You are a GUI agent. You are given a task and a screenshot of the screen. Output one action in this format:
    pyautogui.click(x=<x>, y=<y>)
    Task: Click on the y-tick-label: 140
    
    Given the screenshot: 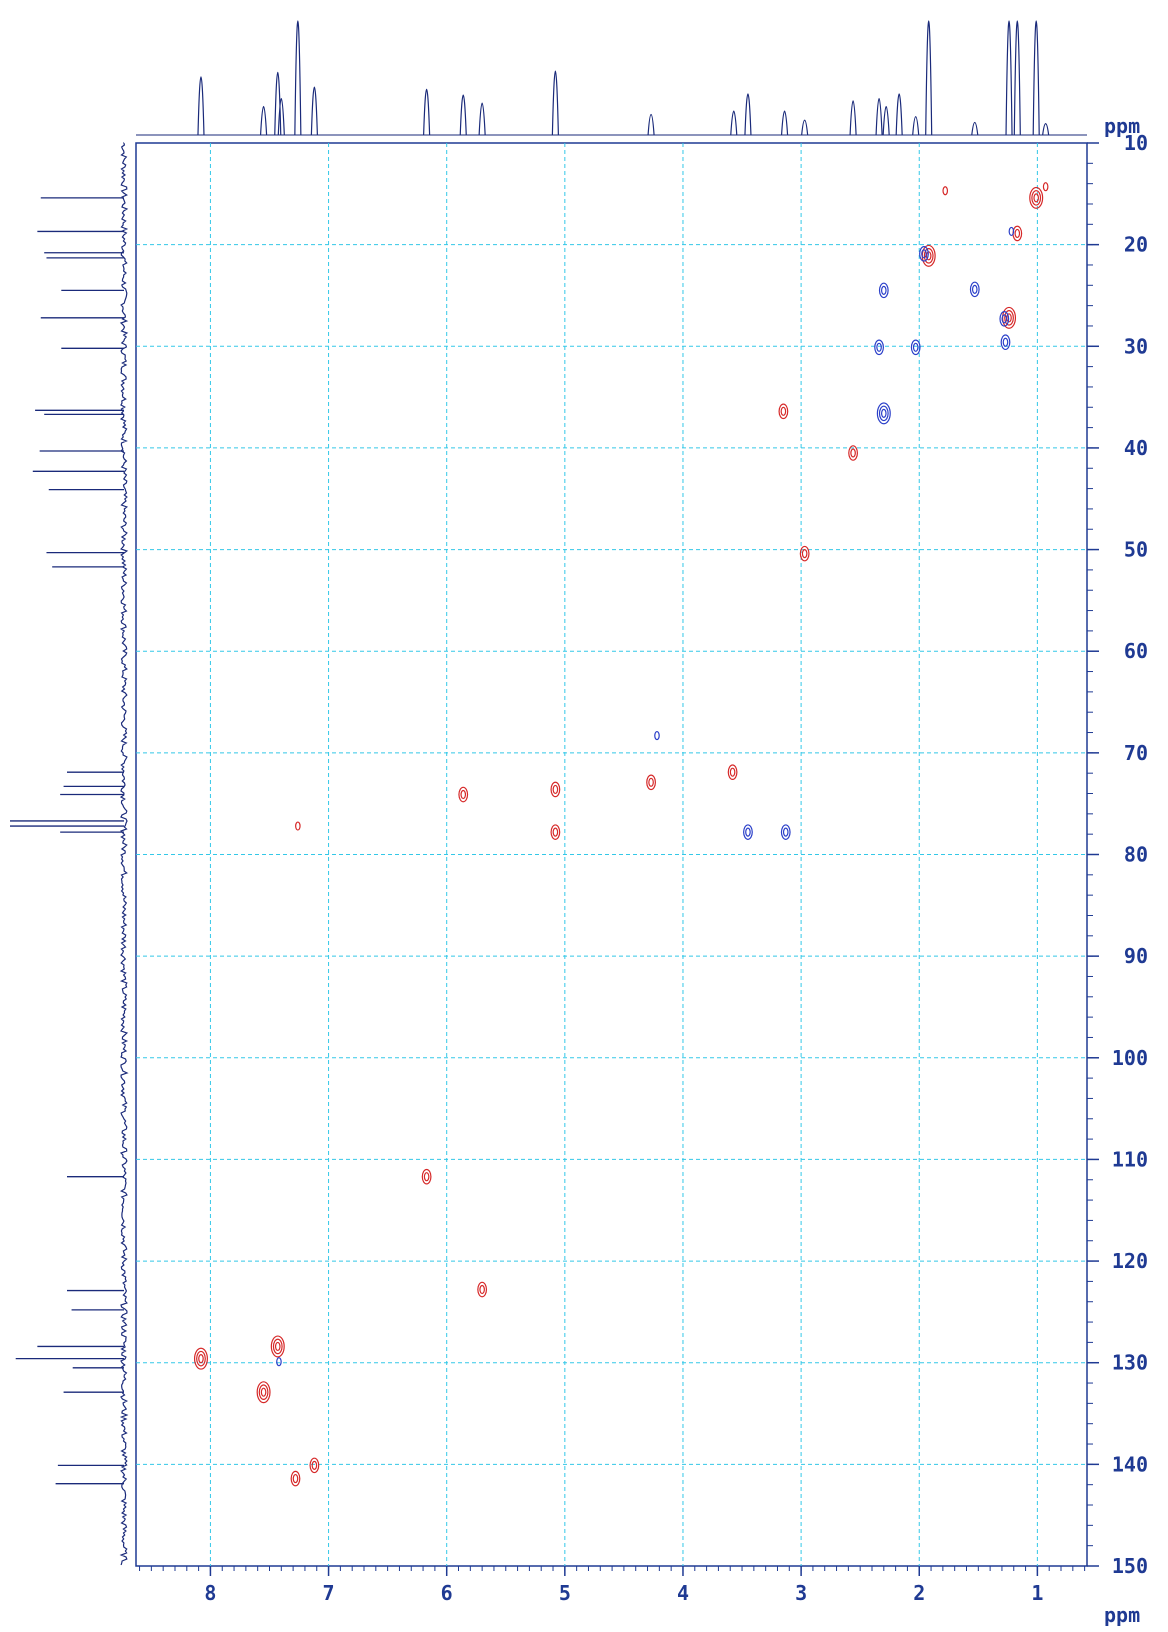 What is the action you would take?
    pyautogui.click(x=1130, y=1464)
    